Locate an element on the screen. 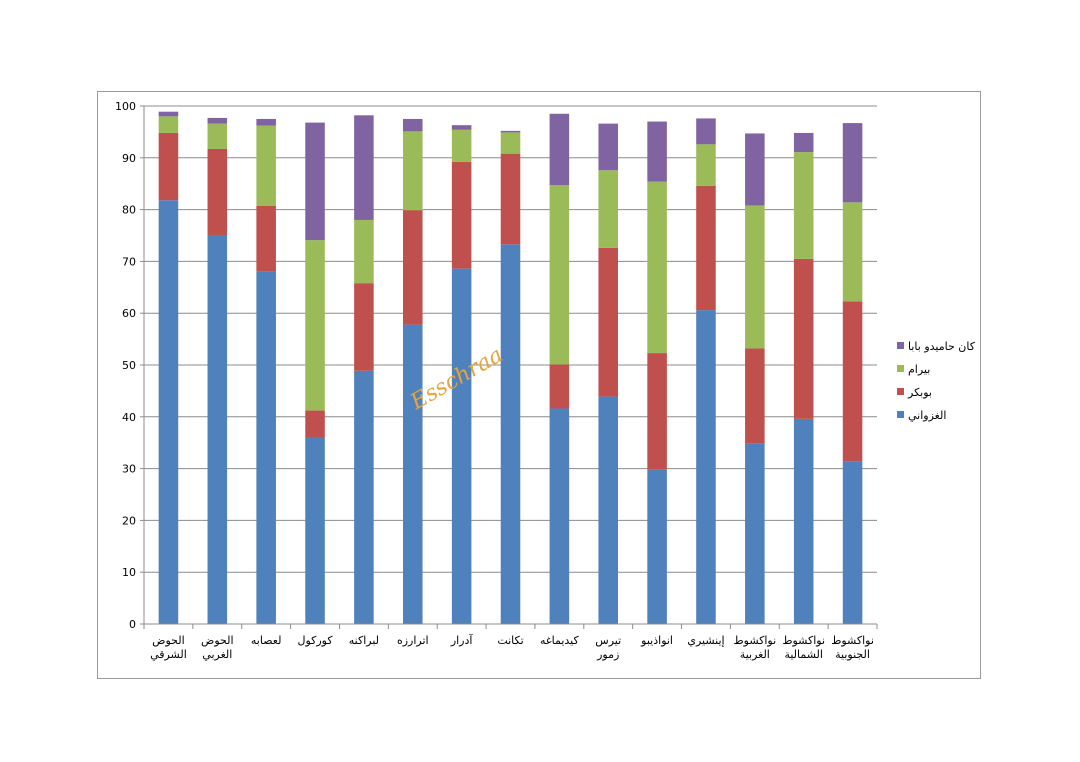 The height and width of the screenshot is (762, 1080). y-tick-label: 30 is located at coordinates (129, 469).